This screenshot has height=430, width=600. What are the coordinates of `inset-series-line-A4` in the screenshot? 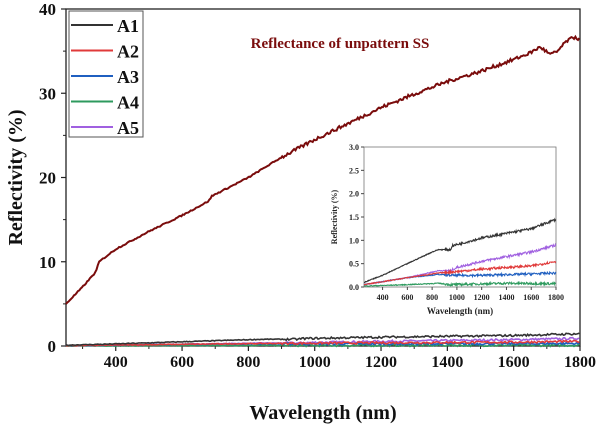 It's located at (460, 283).